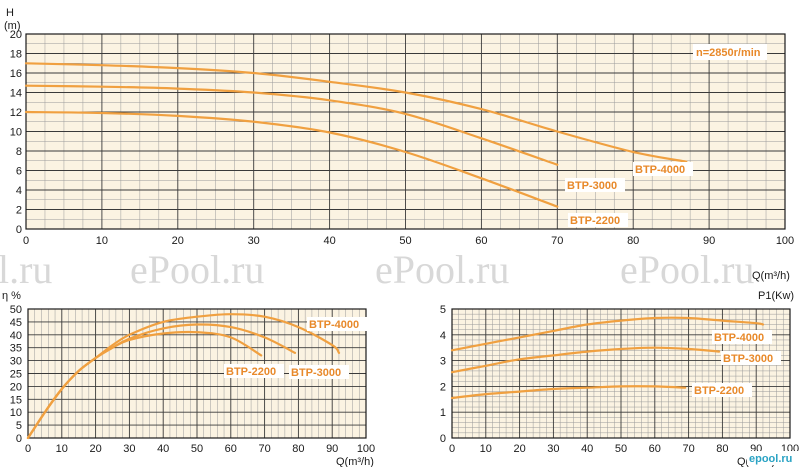  Describe the element at coordinates (16, 323) in the screenshot. I see `y-tick-label: 45` at that location.